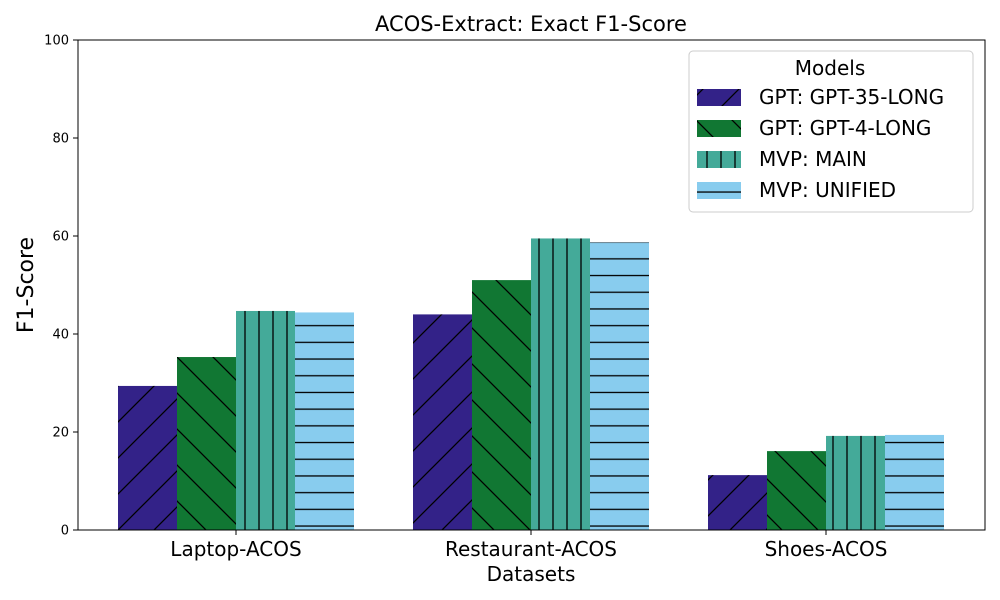  Describe the element at coordinates (60, 433) in the screenshot. I see `y-tick-label: 20` at that location.